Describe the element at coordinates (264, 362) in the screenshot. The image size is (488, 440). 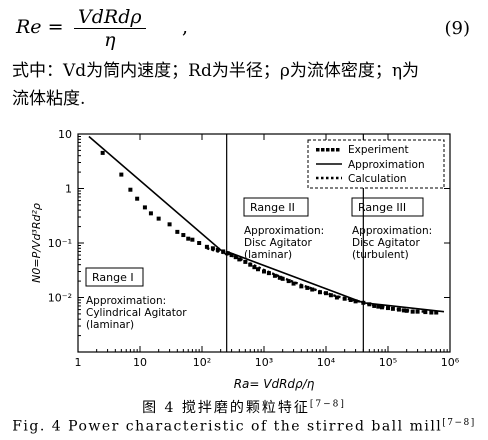
I see `x-tick-label: 10³` at that location.